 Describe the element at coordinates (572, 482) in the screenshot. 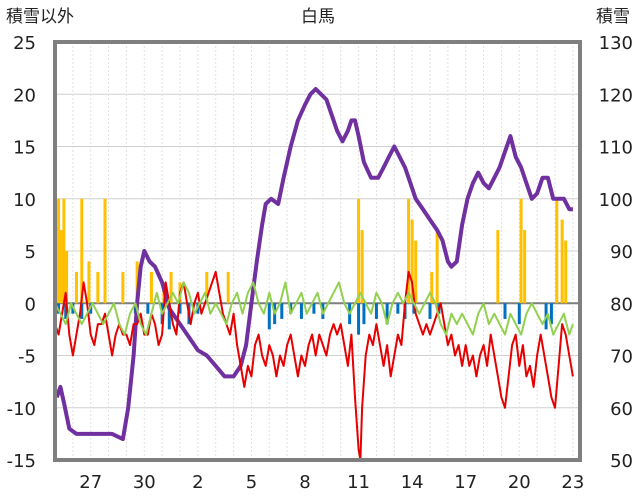

I see `x-tick-label: 23` at that location.